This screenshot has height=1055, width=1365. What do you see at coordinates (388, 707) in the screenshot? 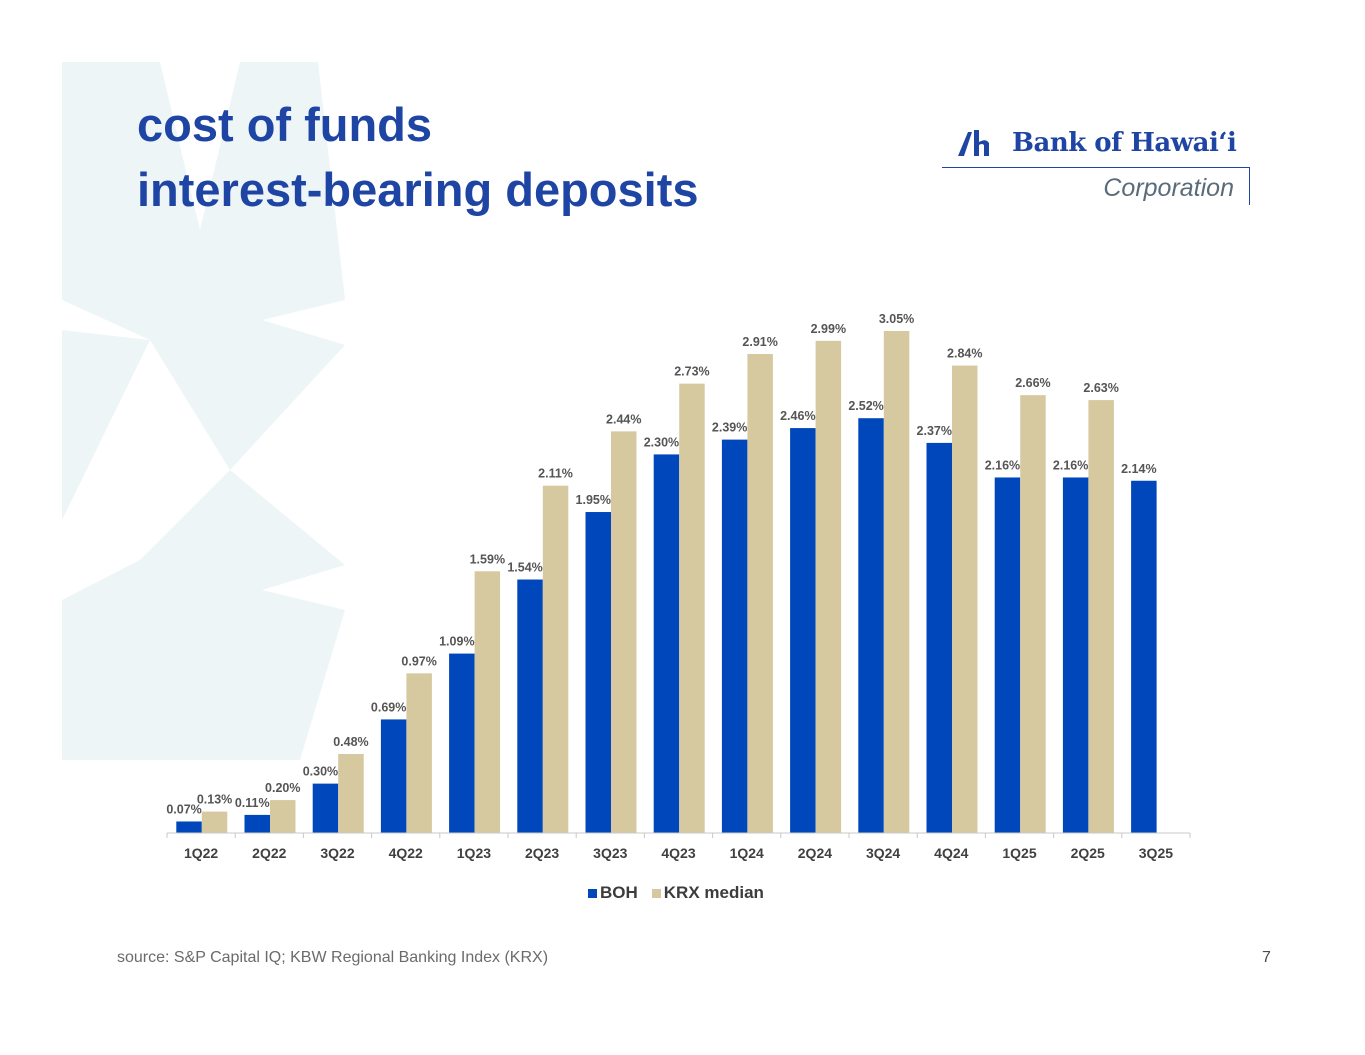
I see `boh-value-label: 0.69%` at bounding box center [388, 707].